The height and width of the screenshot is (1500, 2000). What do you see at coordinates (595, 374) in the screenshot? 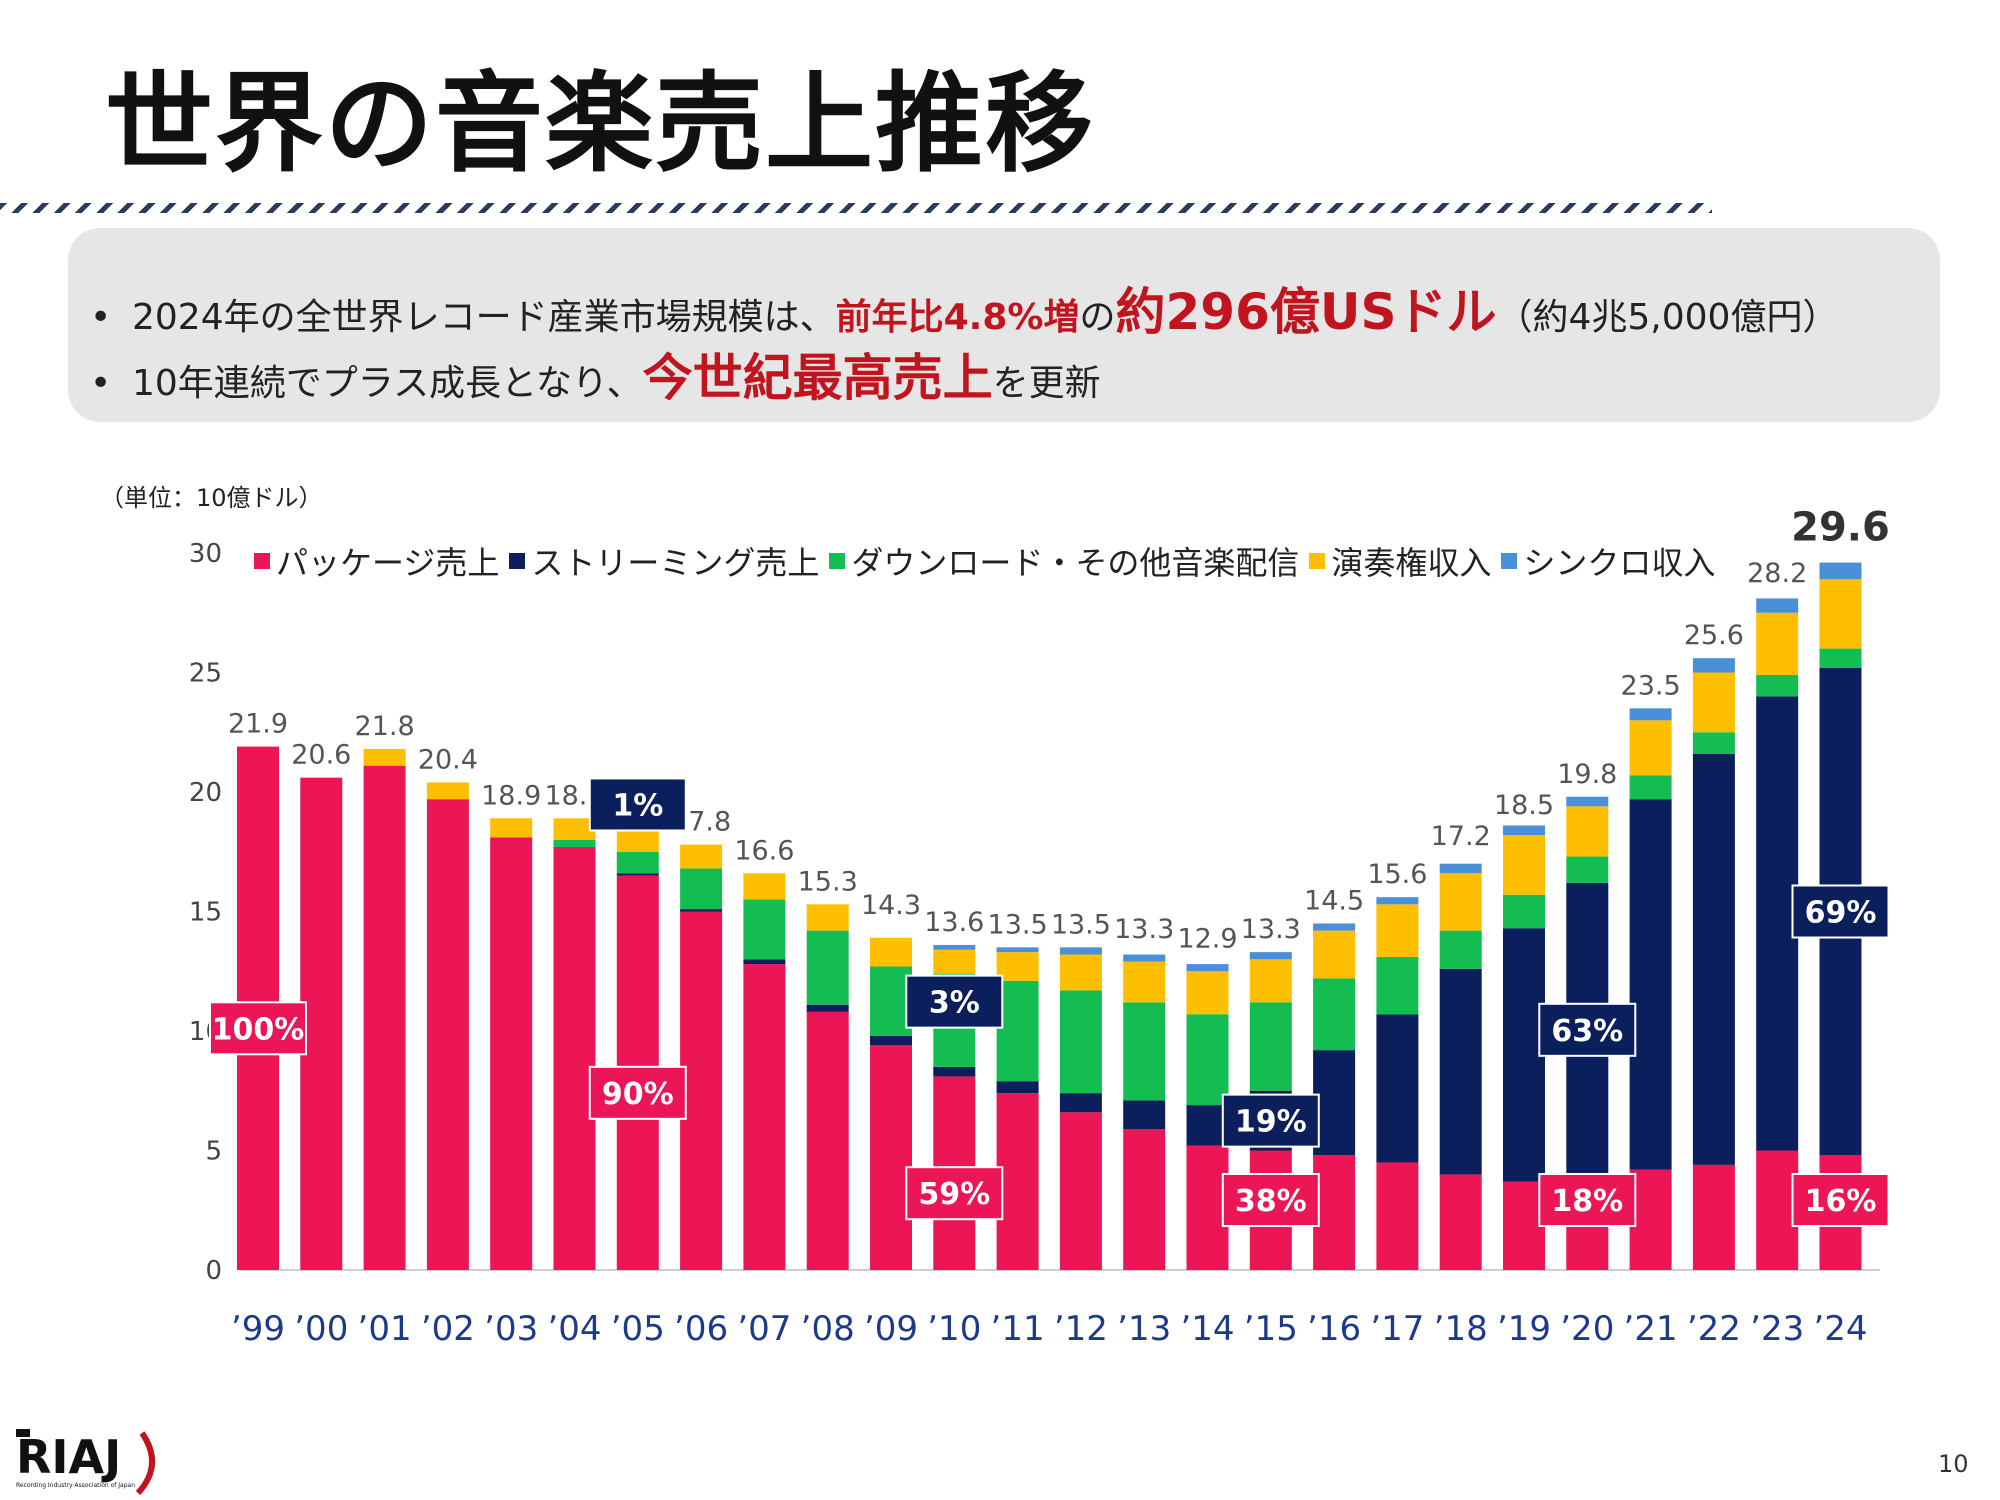
I see `summary-line-2: • 10年連続でプラス成長となり、今世紀最高売上を更新` at bounding box center [595, 374].